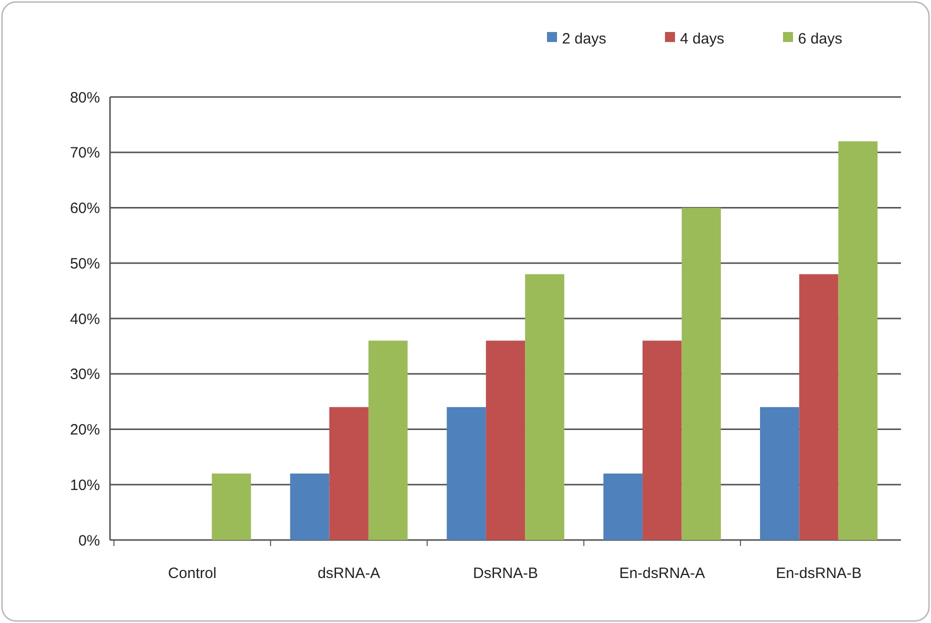 The height and width of the screenshot is (623, 931). I want to click on x-tick-label: dsRNA-A, so click(349, 573).